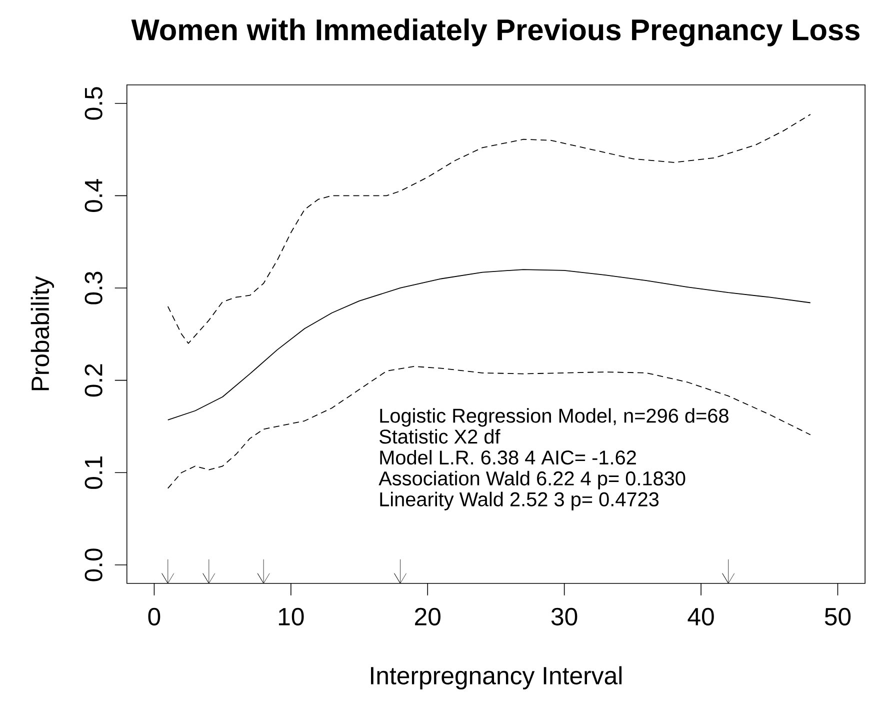  Describe the element at coordinates (496, 678) in the screenshot. I see `x-axis-title: Interpregnancy Interval` at that location.